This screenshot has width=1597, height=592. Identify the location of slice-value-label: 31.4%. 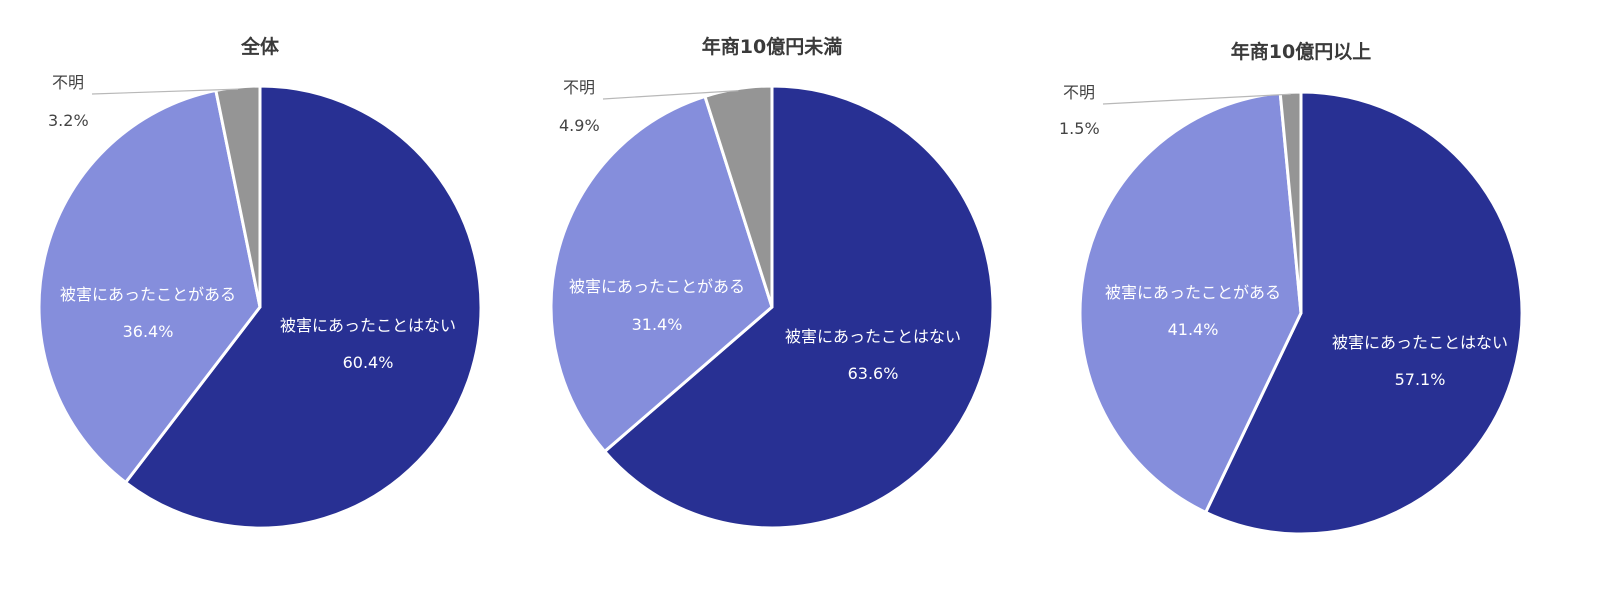
(657, 324).